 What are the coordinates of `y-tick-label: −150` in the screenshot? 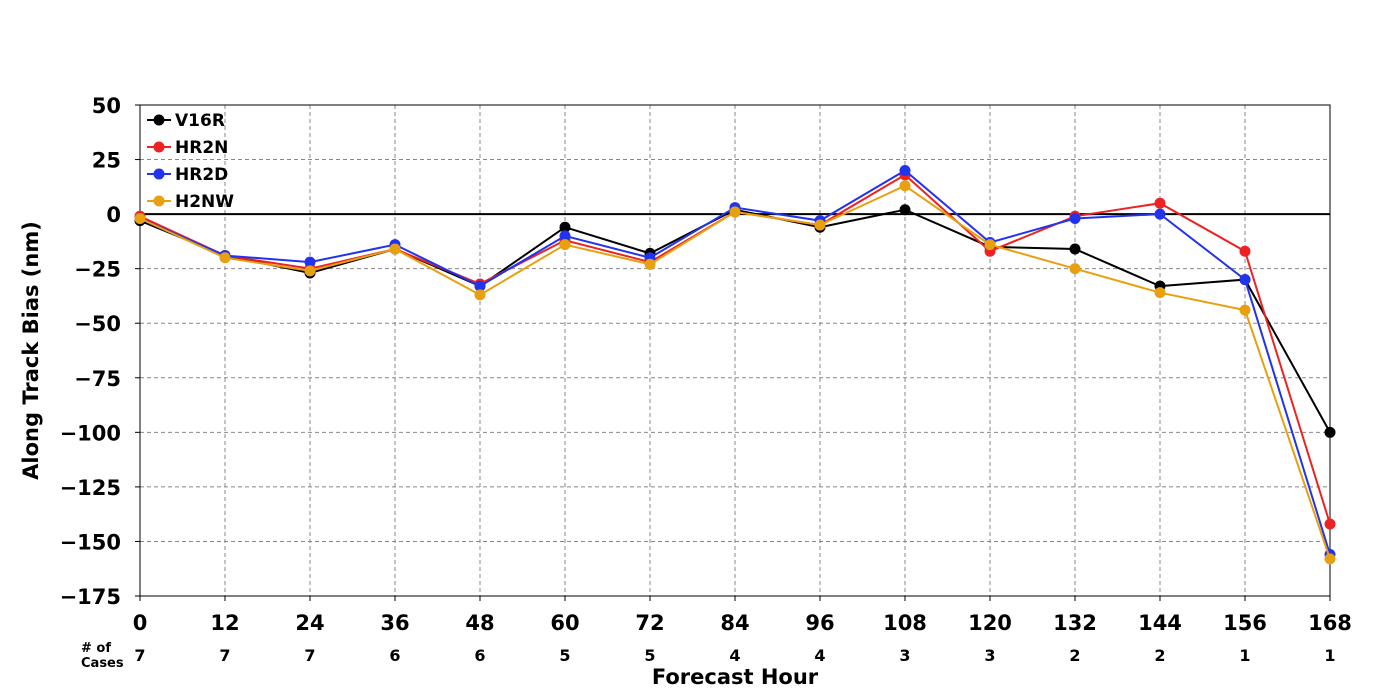 It's located at (90, 542).